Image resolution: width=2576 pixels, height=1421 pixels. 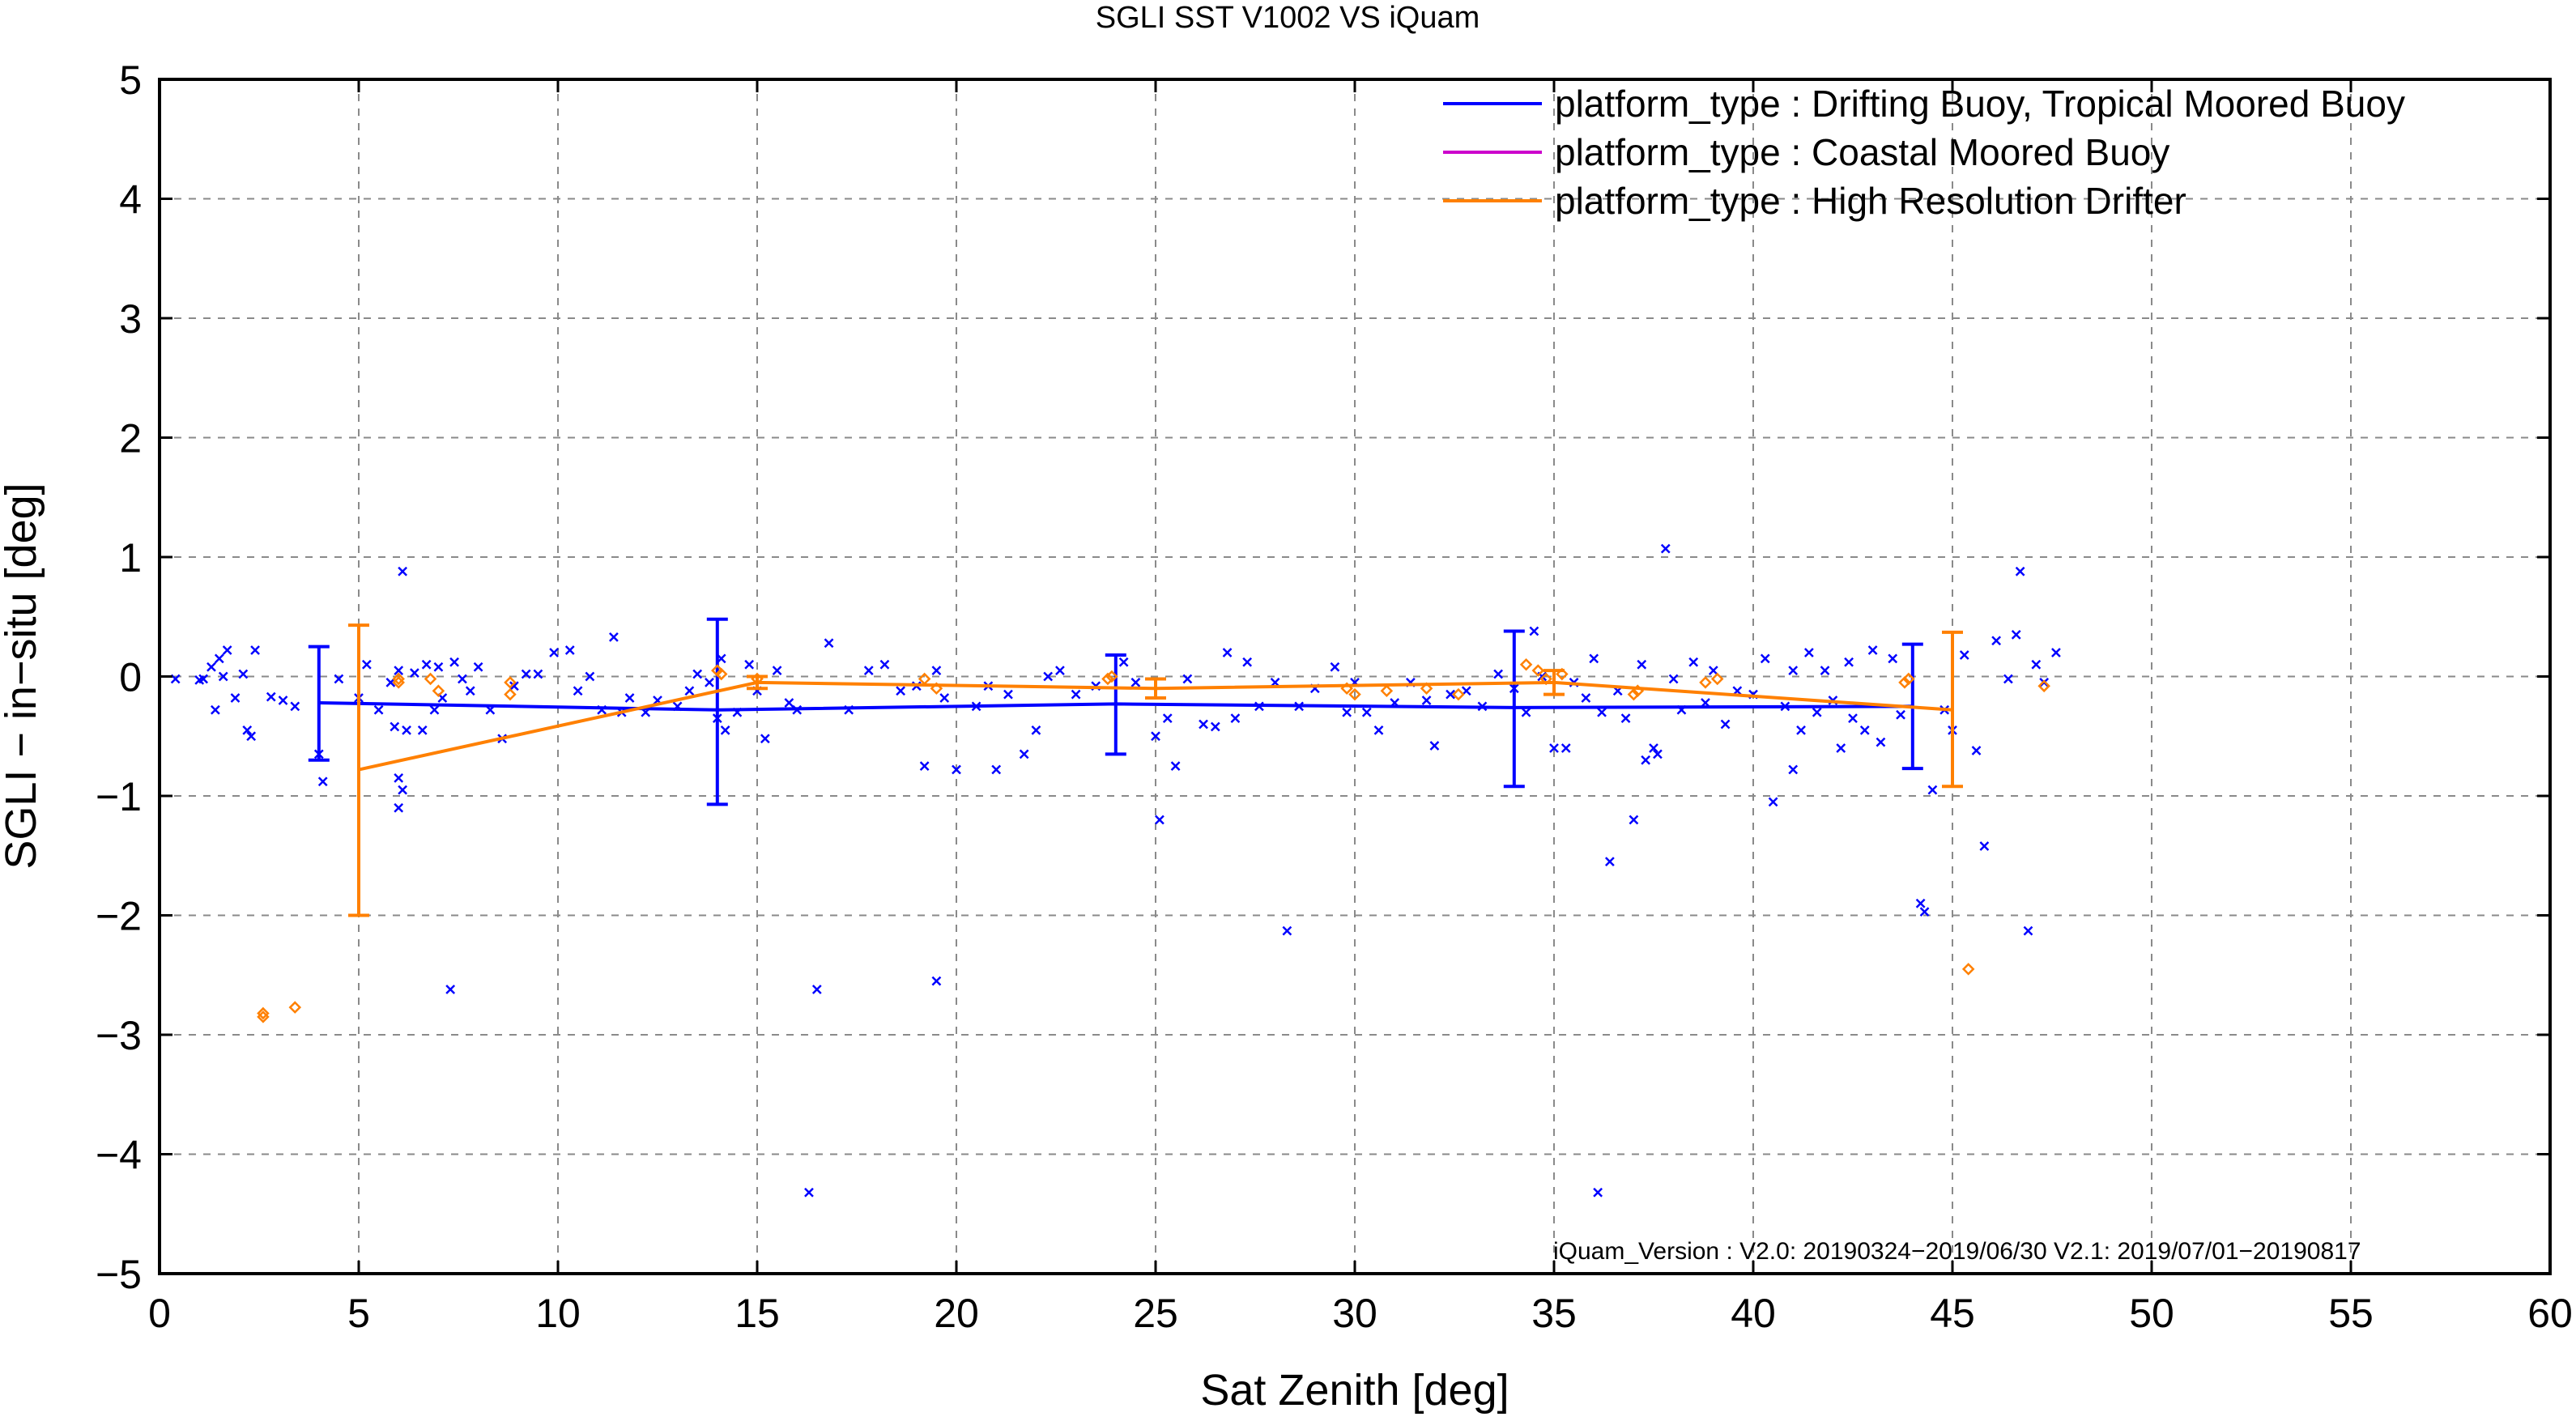 I want to click on y-tick-label: 1, so click(x=130, y=558).